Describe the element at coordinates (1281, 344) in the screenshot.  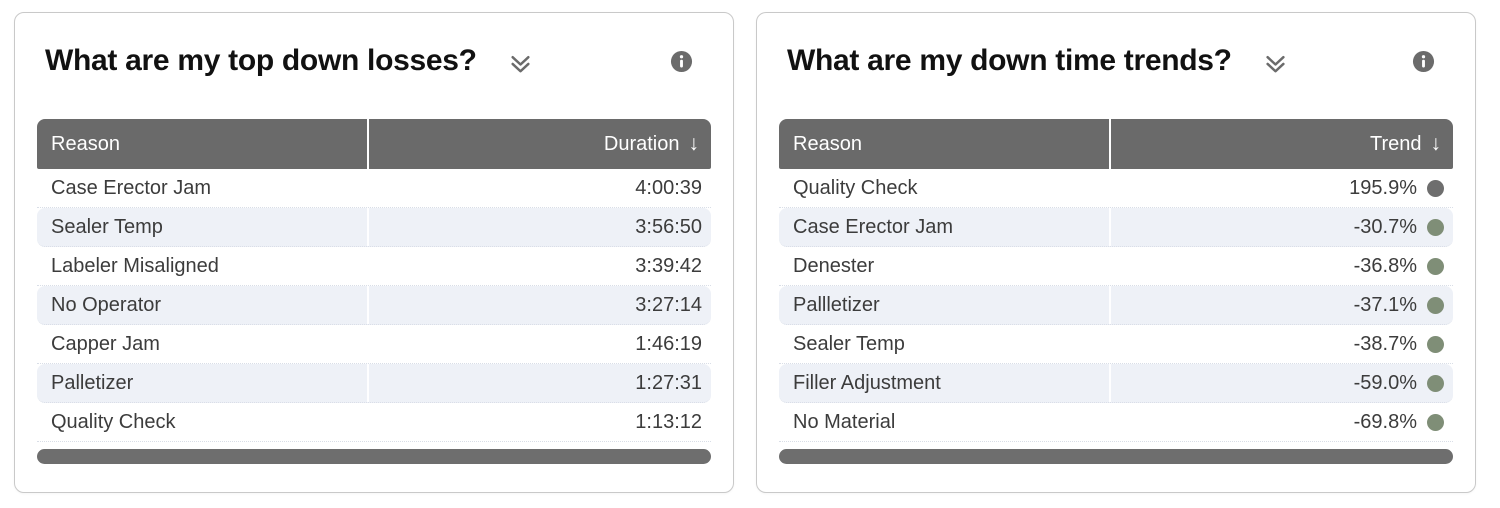
I see `trend-cell: -38.7%` at that location.